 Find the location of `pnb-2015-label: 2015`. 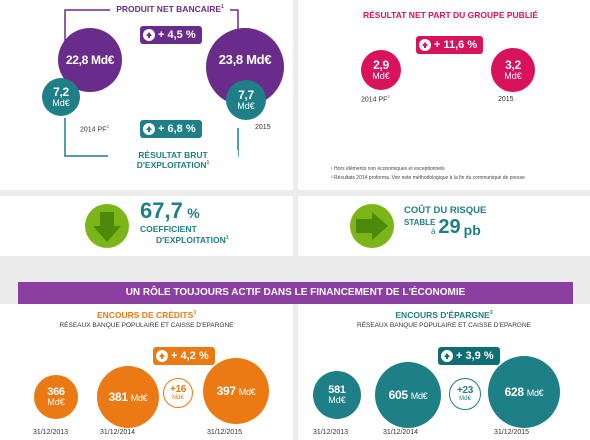

pnb-2015-label: 2015 is located at coordinates (263, 127).